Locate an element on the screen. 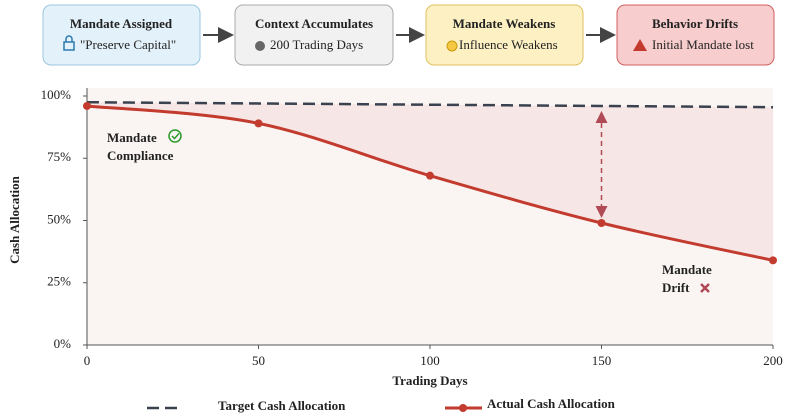 The height and width of the screenshot is (417, 786). compliance-line: Mandate is located at coordinates (132, 137).